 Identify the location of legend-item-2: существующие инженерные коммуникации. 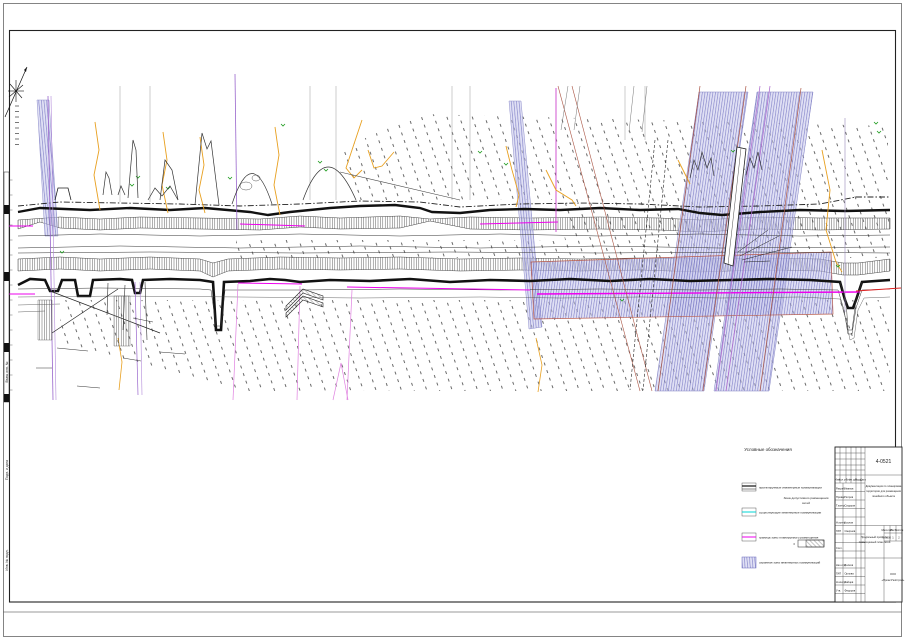
(781, 512).